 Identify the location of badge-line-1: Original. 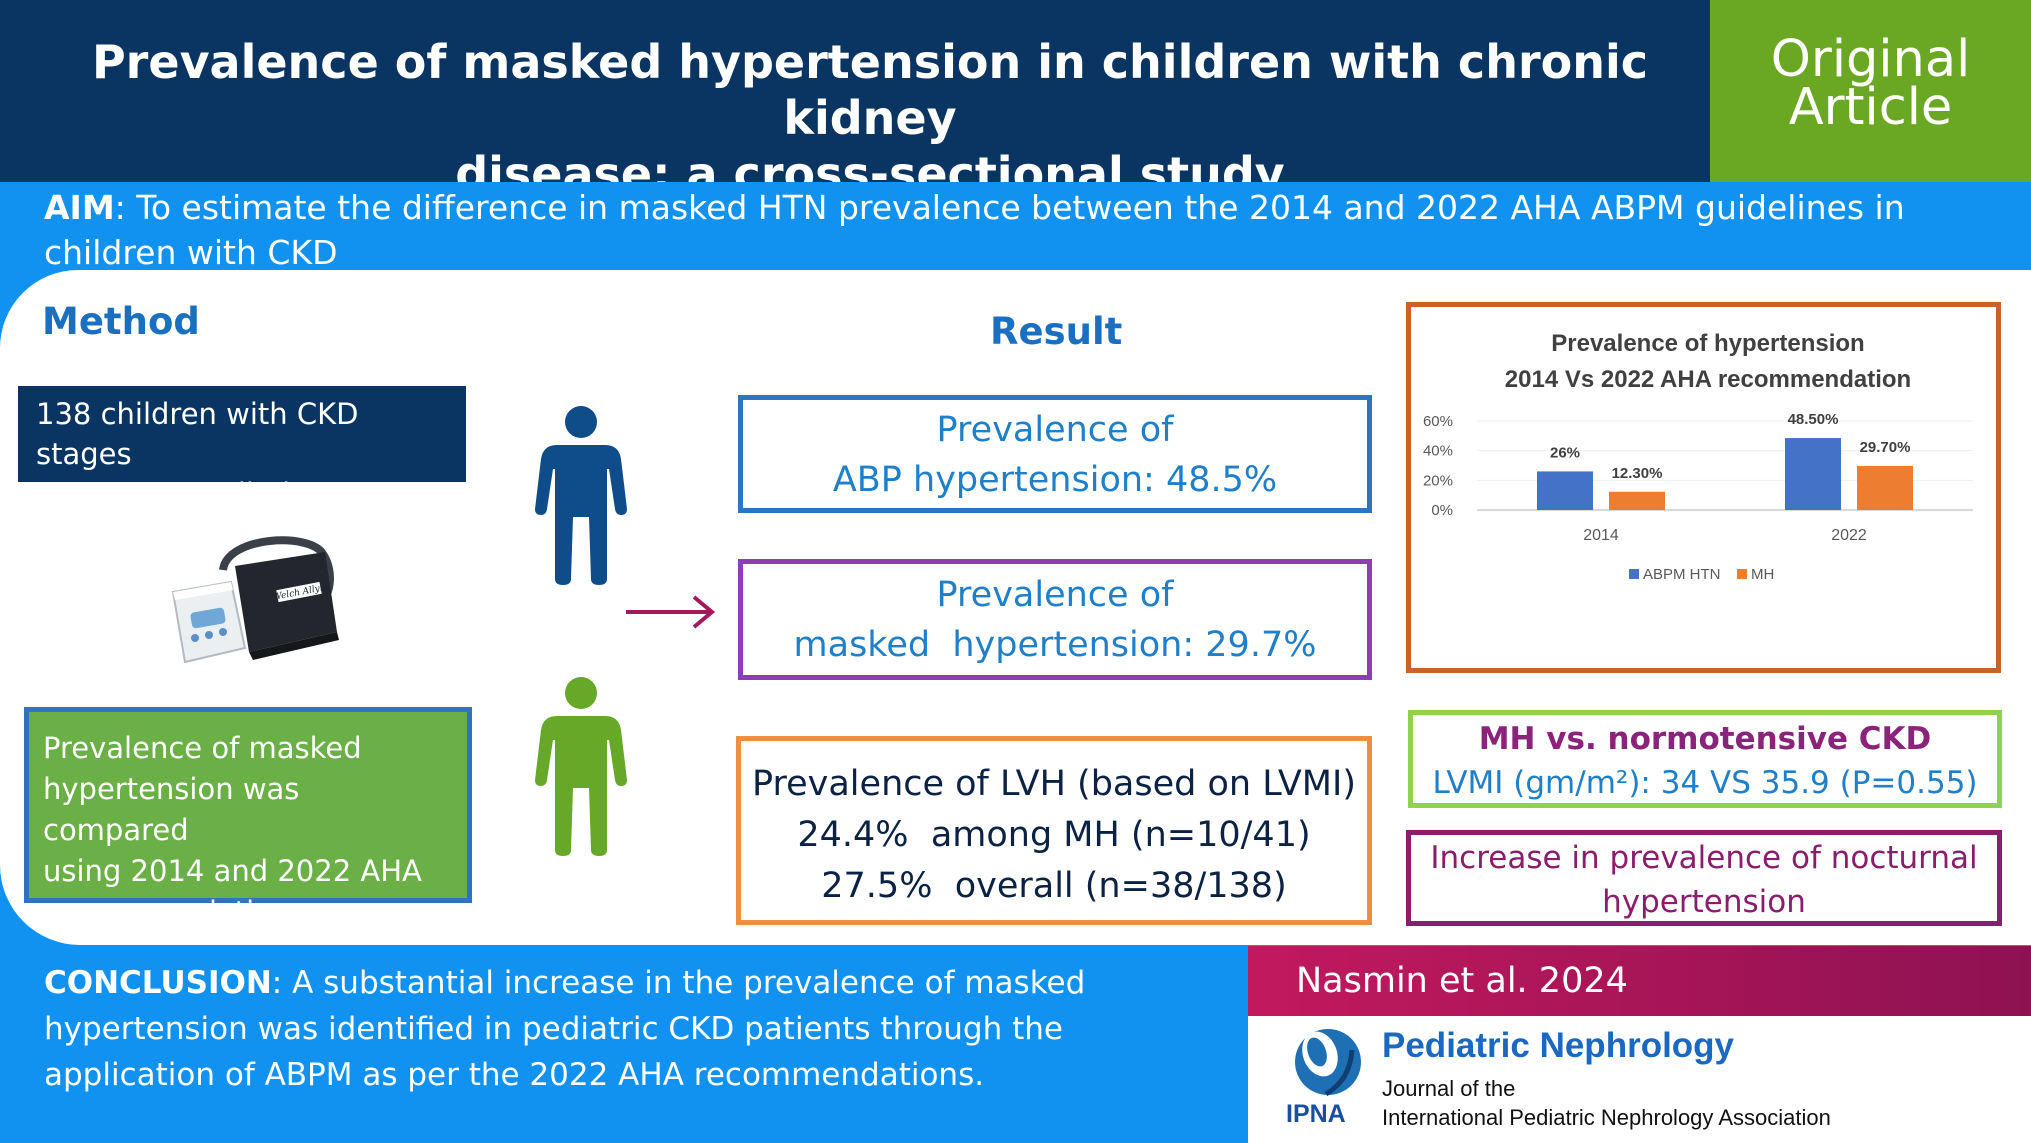
(1870, 59).